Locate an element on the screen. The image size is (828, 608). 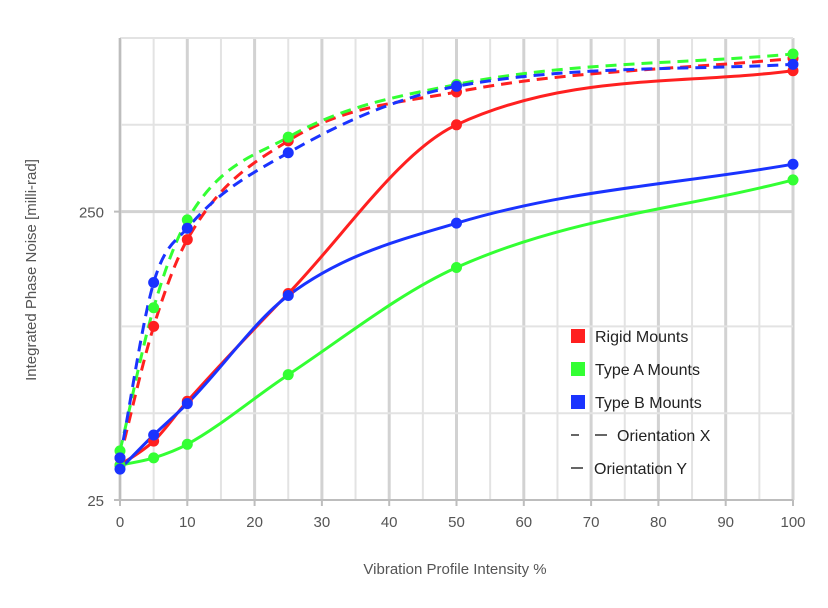
legend-label: Orientation Y is located at coordinates (640, 469).